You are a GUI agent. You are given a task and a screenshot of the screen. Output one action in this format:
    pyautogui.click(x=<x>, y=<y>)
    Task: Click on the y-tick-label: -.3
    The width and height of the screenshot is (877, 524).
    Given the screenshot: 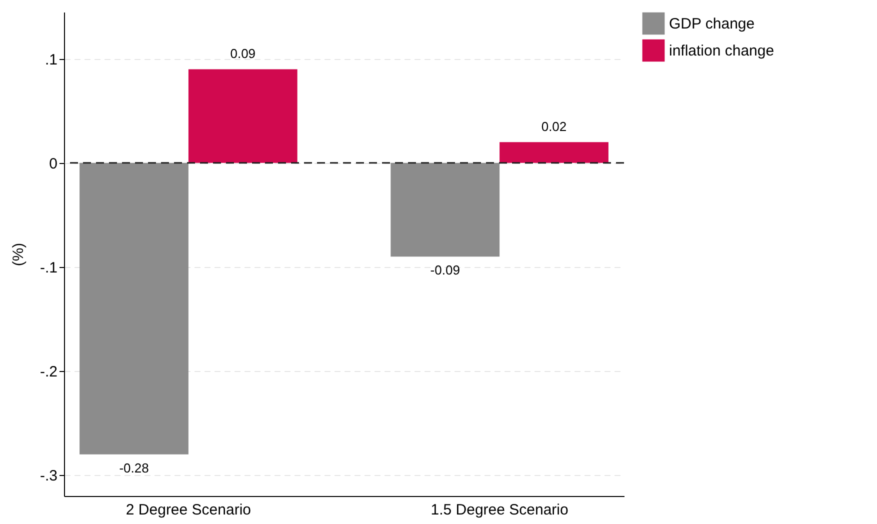 What is the action you would take?
    pyautogui.click(x=49, y=476)
    